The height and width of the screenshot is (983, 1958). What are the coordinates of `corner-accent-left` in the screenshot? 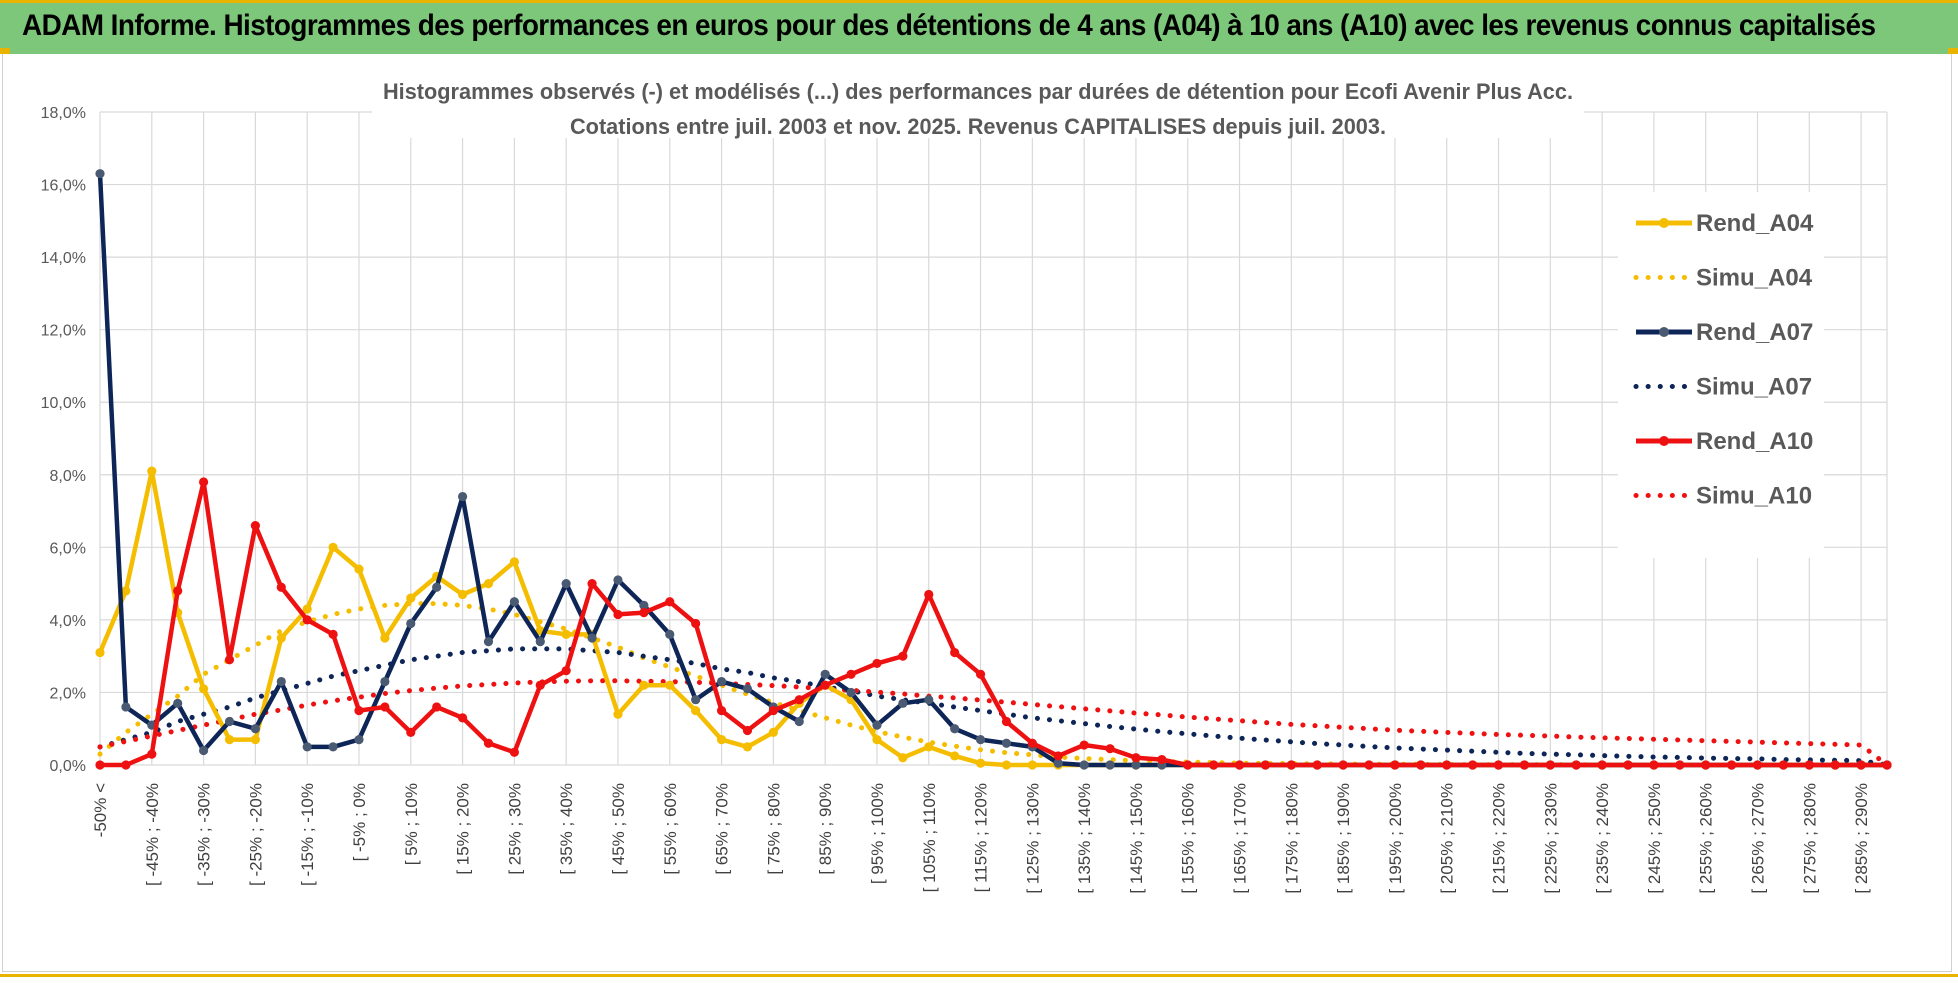 It's located at (5, 51).